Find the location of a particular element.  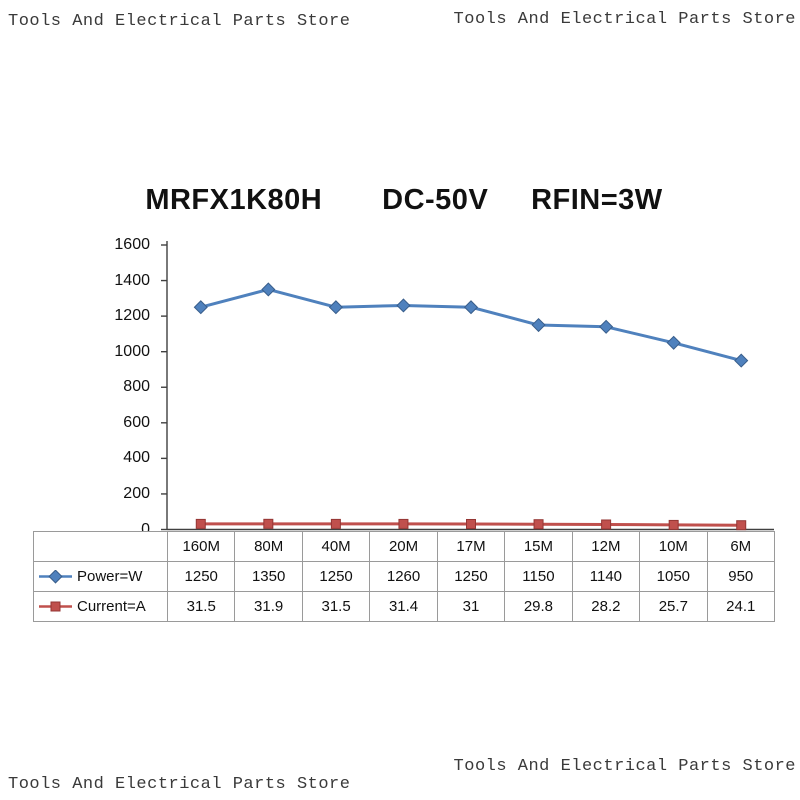

current-value-cell: 31.9 is located at coordinates (269, 607).